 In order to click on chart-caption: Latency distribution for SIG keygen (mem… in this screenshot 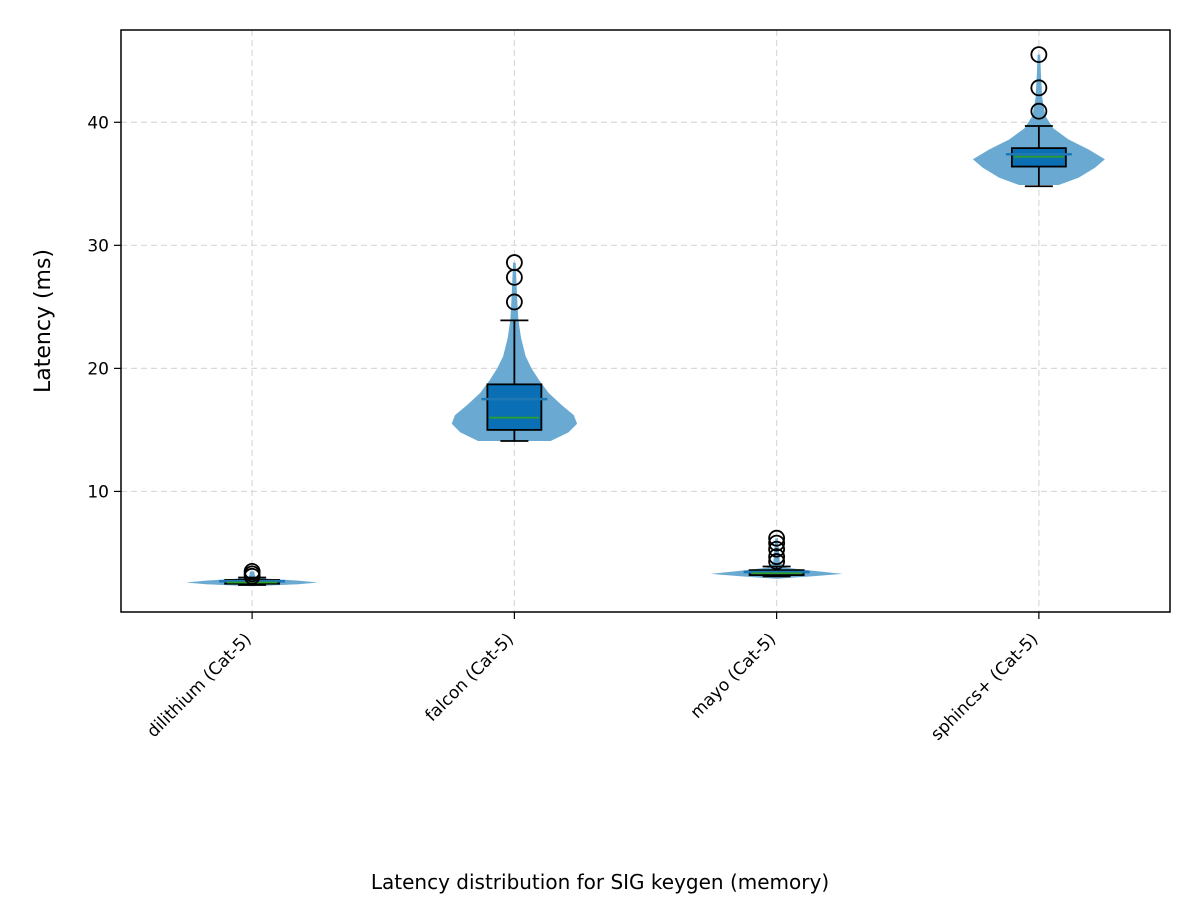, I will do `click(600, 882)`.